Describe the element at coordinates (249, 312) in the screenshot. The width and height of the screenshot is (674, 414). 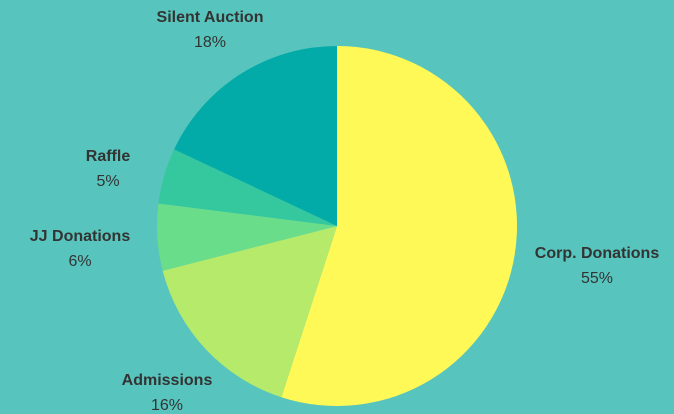
I see `pie-slice-admissions` at that location.